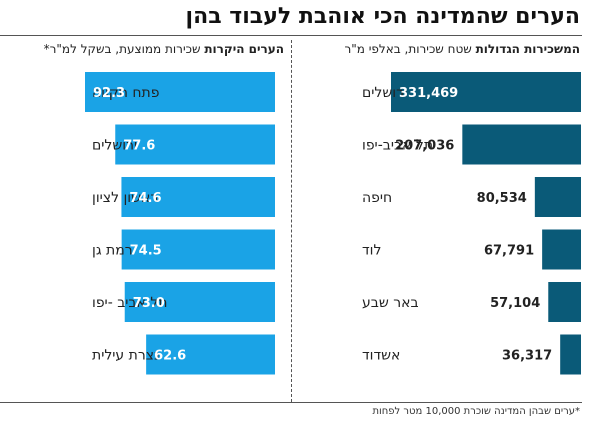 The width and height of the screenshot is (590, 429). I want to click on avg-rent-value-label: 74.6, so click(145, 198).